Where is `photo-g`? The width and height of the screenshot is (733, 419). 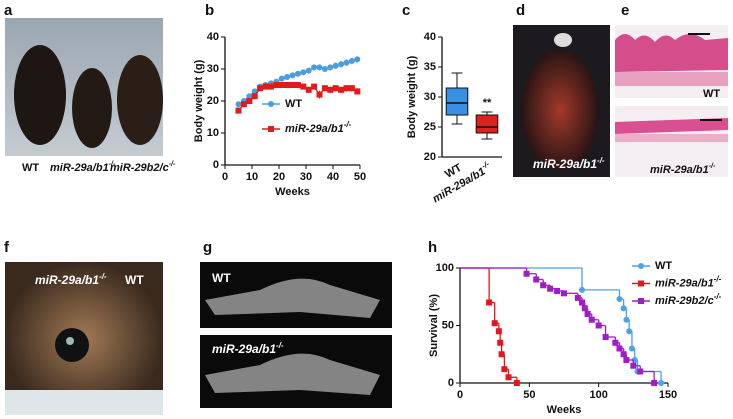
photo-g is located at coordinates (296, 335).